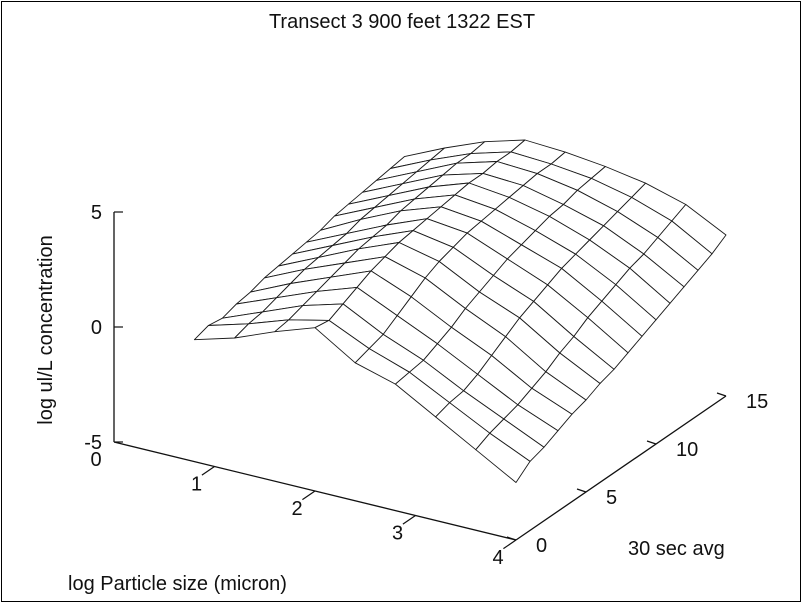  What do you see at coordinates (621, 468) in the screenshot?
I see `y-axis-line` at bounding box center [621, 468].